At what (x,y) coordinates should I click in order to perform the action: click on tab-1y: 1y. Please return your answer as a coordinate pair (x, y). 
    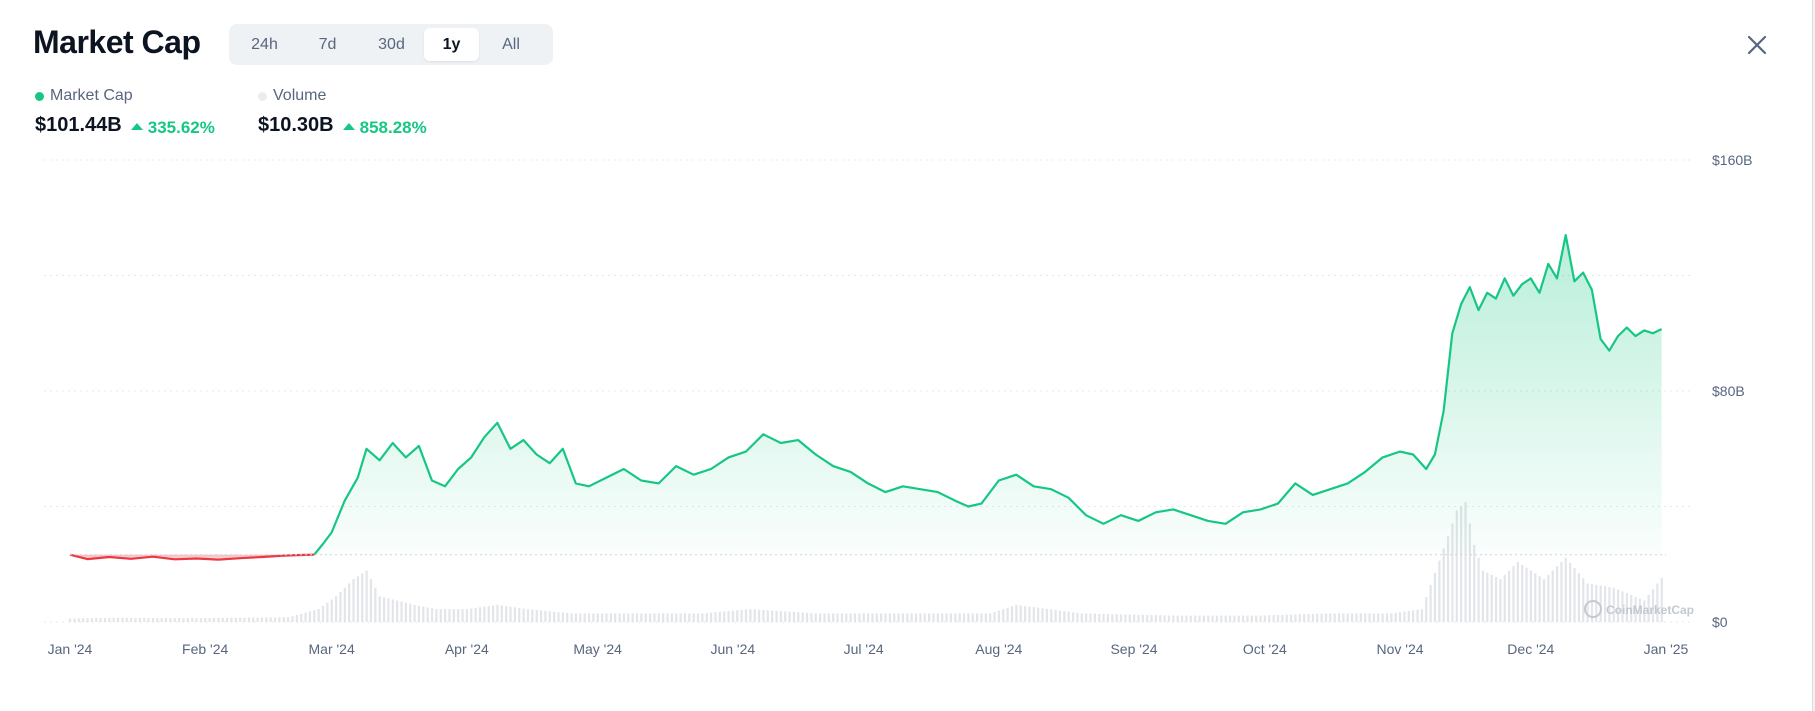
    Looking at the image, I should click on (451, 44).